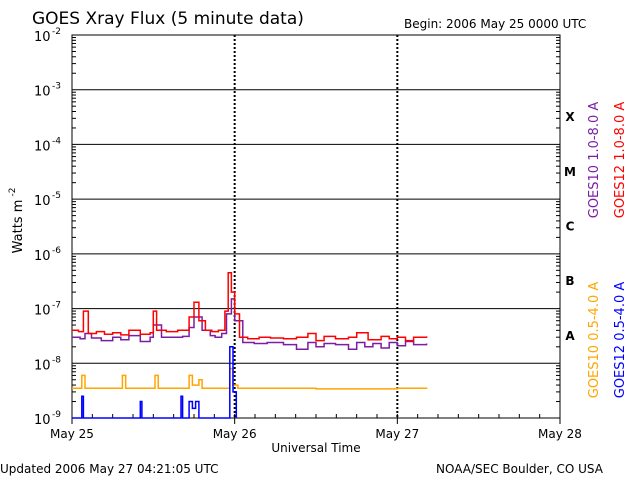  What do you see at coordinates (56, 196) in the screenshot?
I see `y-tick-exponent: -5` at bounding box center [56, 196].